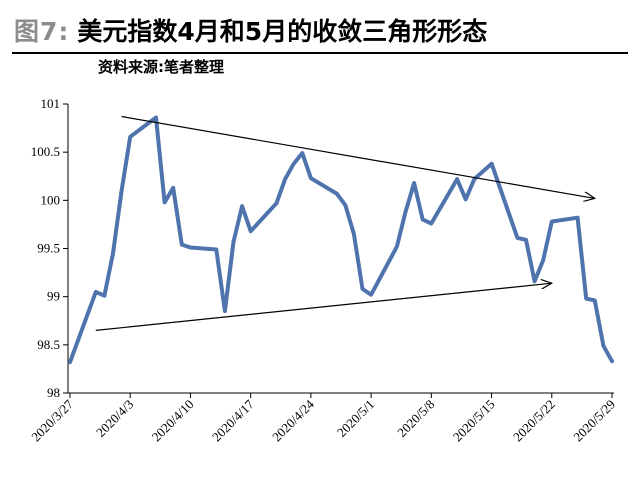 The width and height of the screenshot is (640, 480). What do you see at coordinates (173, 421) in the screenshot?
I see `x-tick-label: 2020/4/10` at bounding box center [173, 421].